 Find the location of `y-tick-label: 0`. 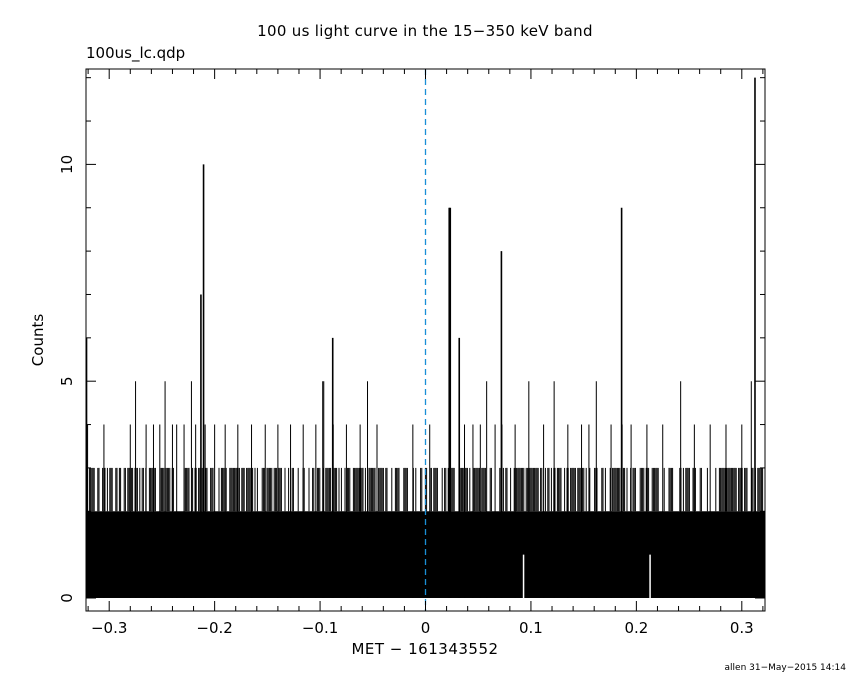

y-tick-label: 0 is located at coordinates (67, 598).